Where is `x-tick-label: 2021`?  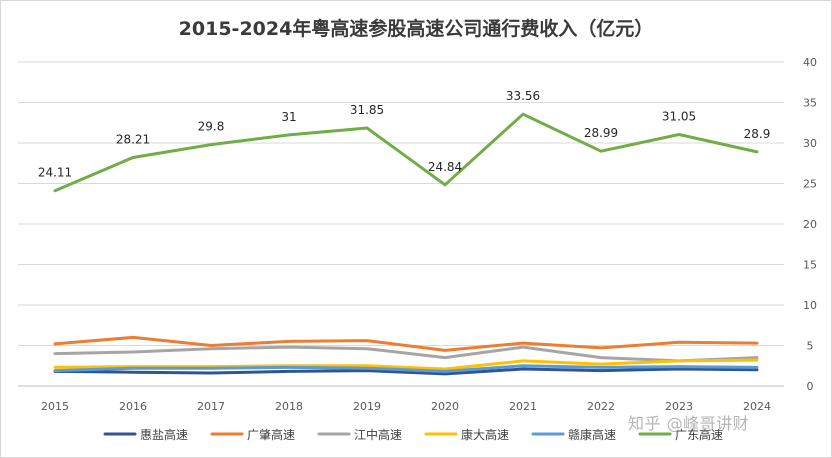
x-tick-label: 2021 is located at coordinates (523, 406).